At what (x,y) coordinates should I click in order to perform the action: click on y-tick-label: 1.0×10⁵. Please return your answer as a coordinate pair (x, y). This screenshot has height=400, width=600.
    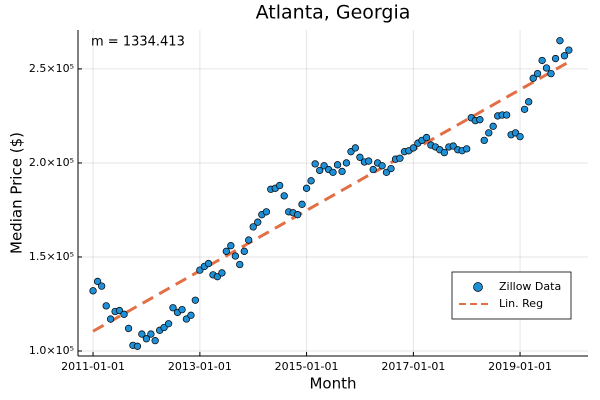
    Looking at the image, I should click on (51, 350).